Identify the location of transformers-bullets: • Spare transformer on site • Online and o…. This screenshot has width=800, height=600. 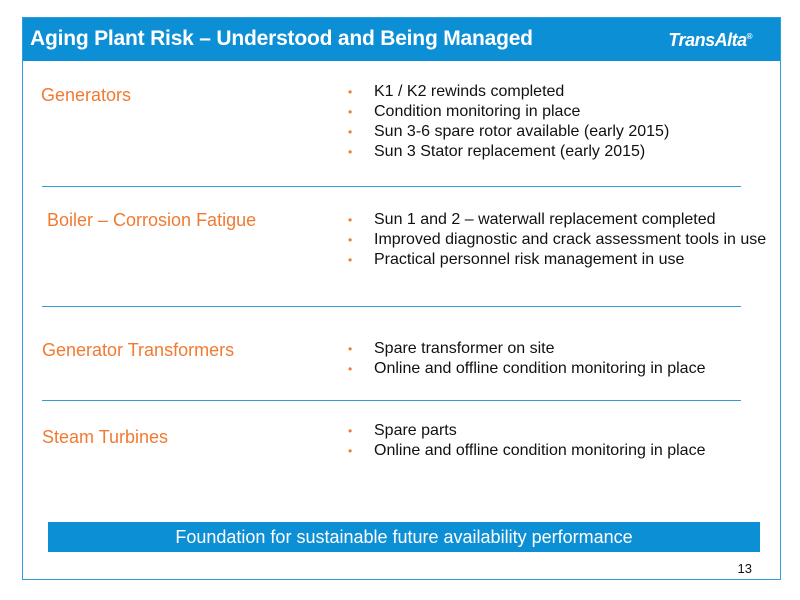
(558, 359).